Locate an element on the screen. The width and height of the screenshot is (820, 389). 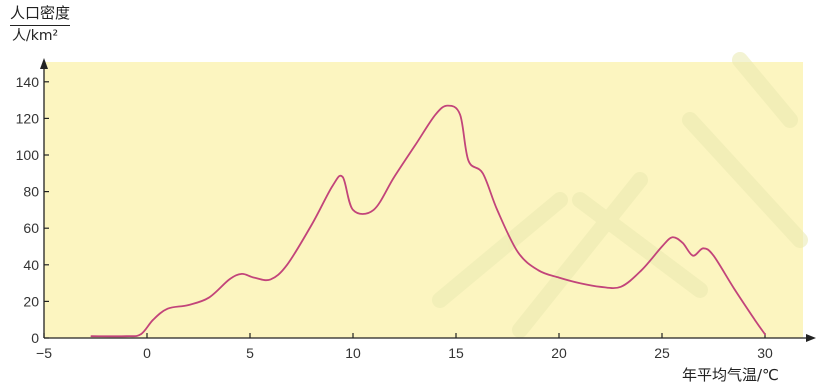
y-axis-label-top: 人口密度 is located at coordinates (40, 13).